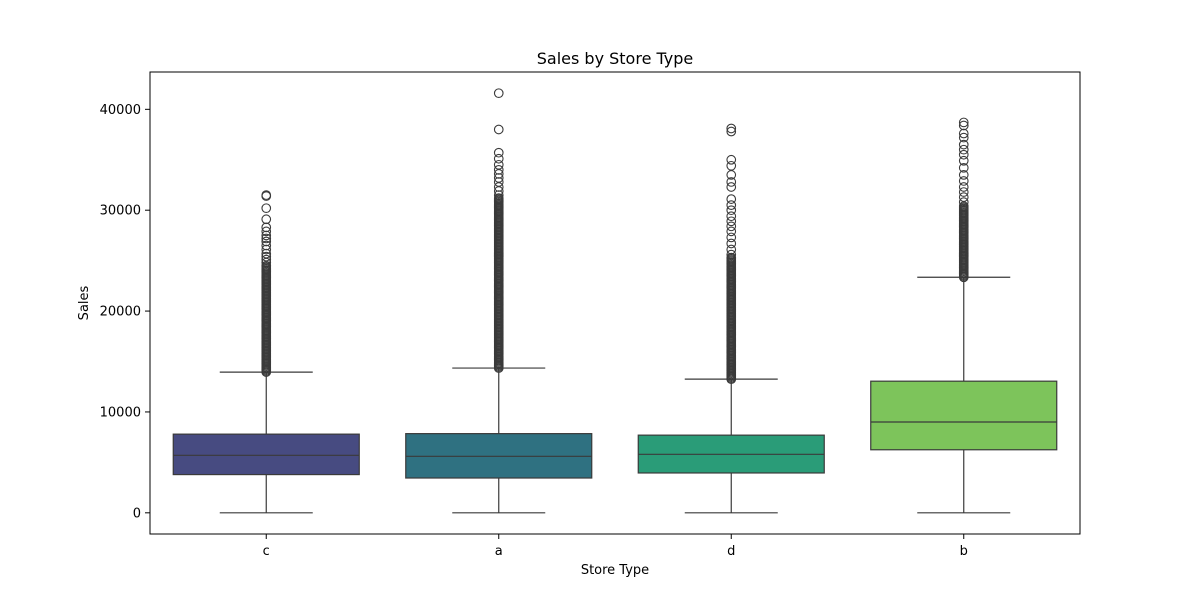 Image resolution: width=1200 pixels, height=604 pixels. I want to click on x-axis-label: Store Type, so click(615, 570).